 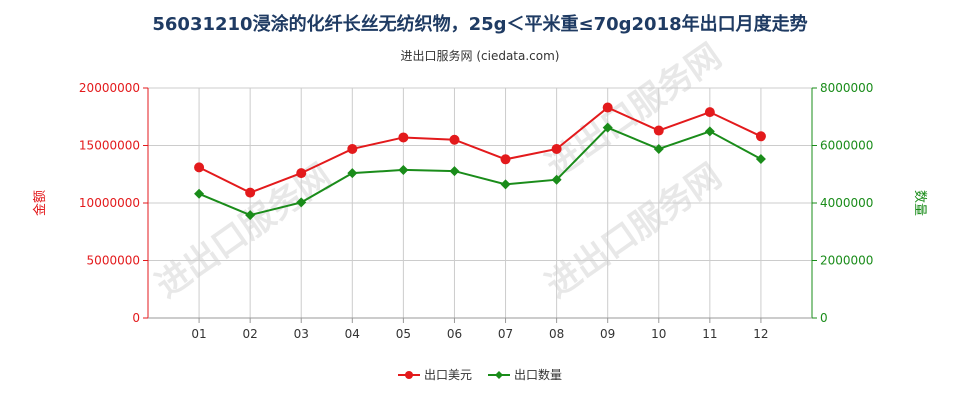 I want to click on y-right-tick-label: 8000000, so click(x=846, y=88).